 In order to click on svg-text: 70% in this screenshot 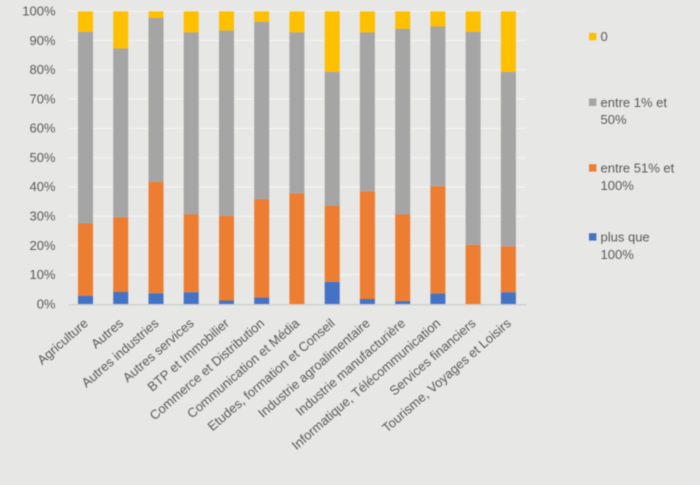, I will do `click(42, 98)`.